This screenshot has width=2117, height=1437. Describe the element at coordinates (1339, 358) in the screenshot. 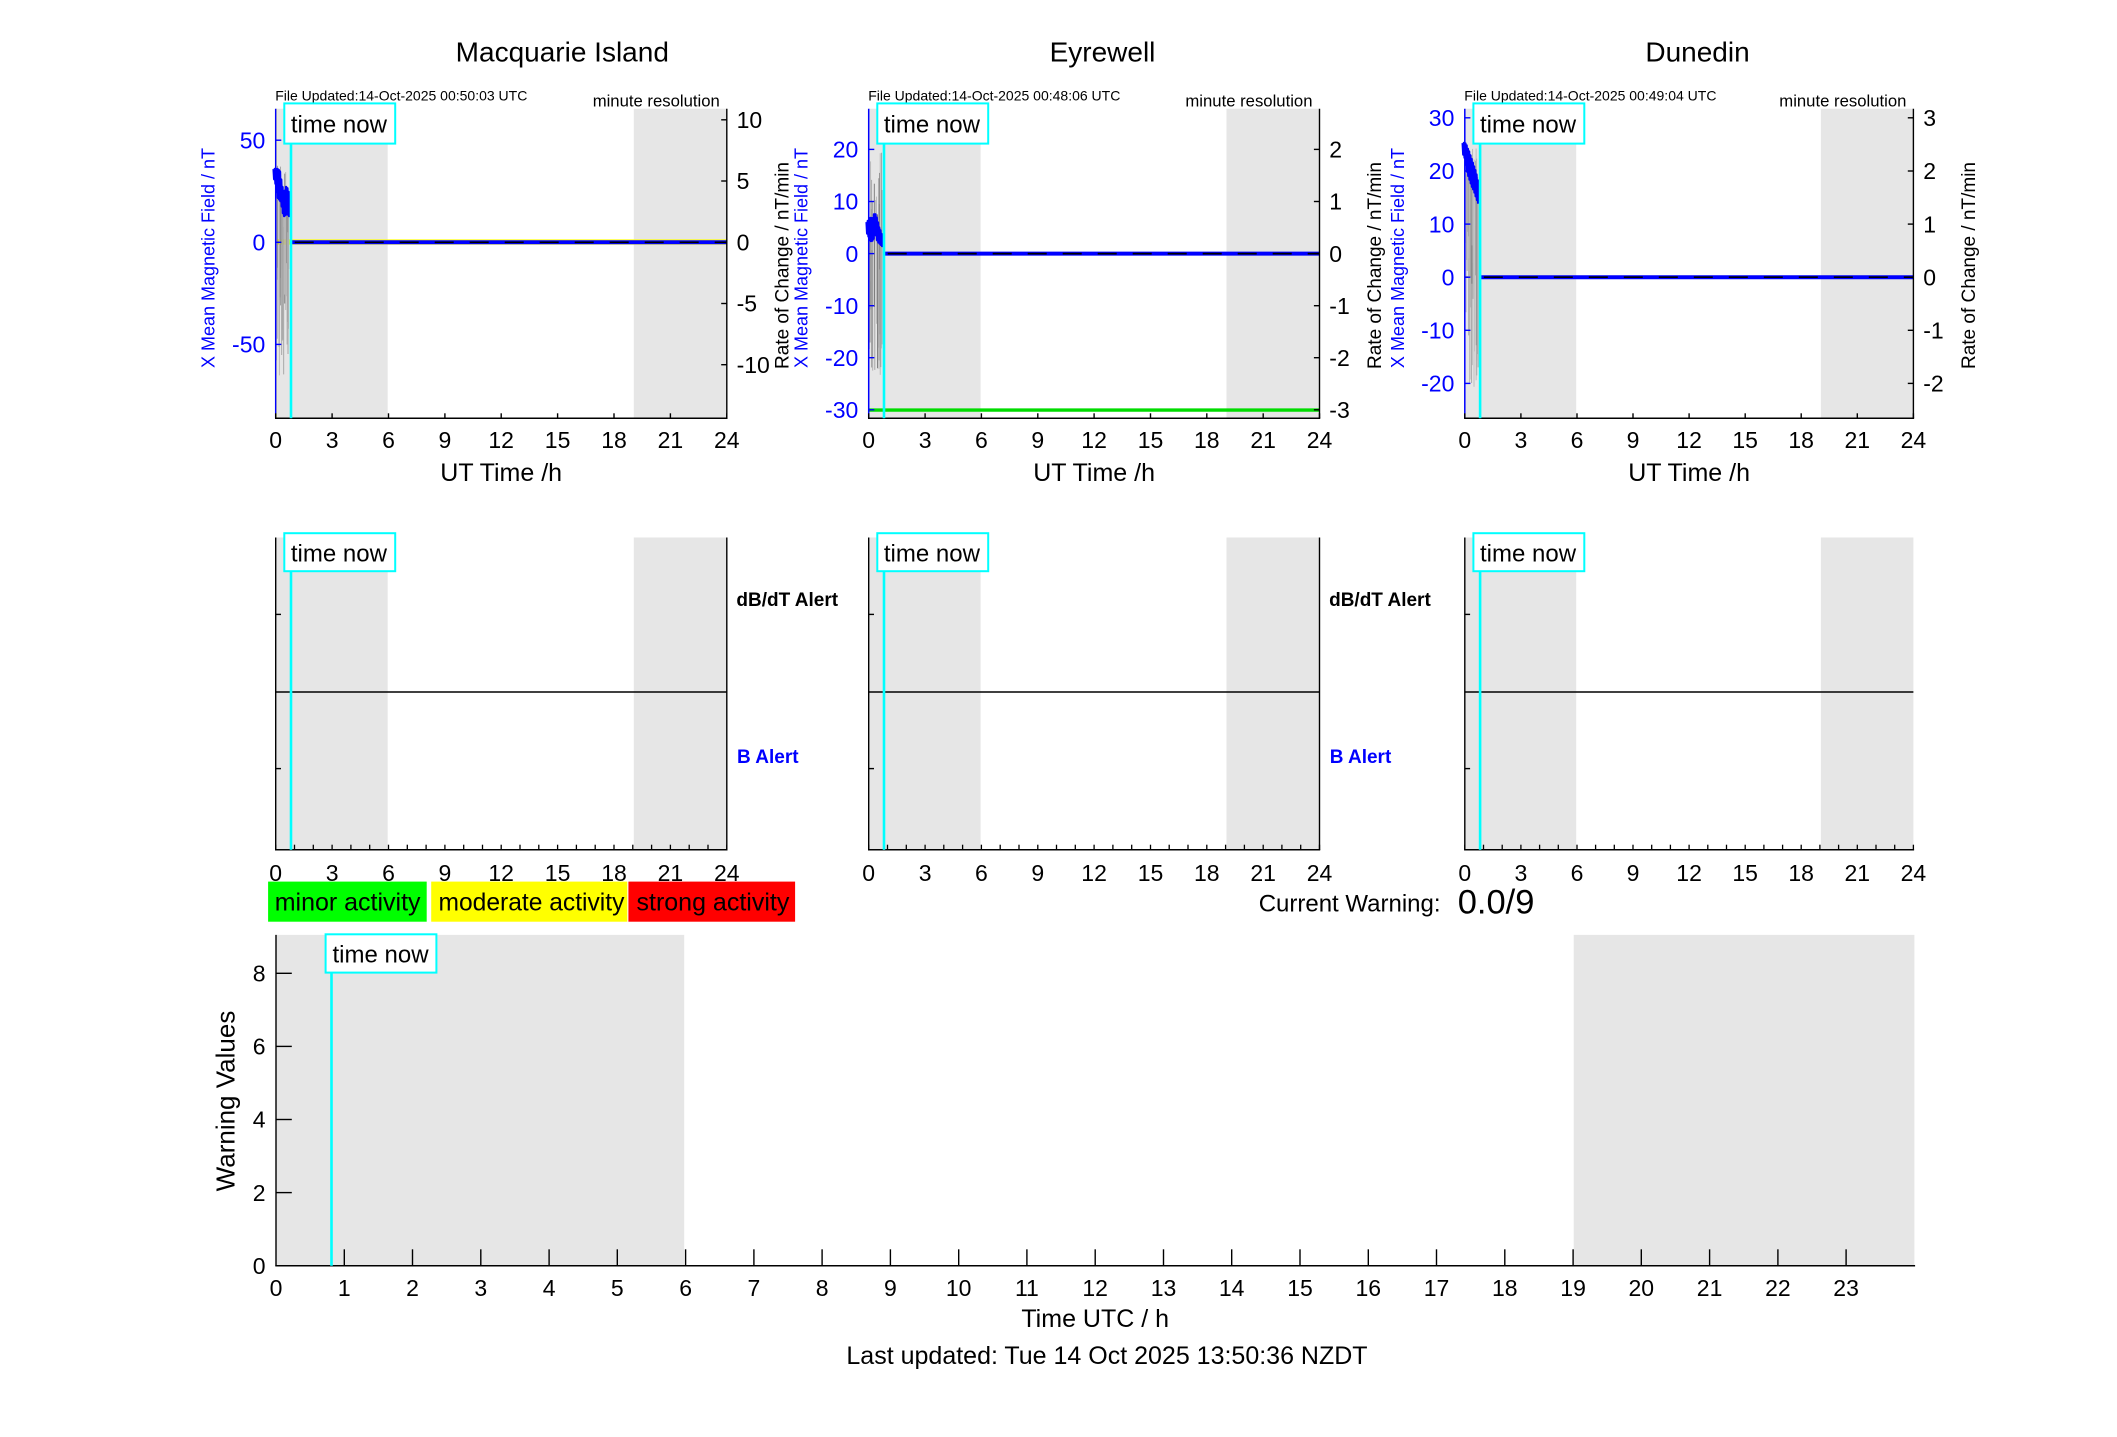

I see `svg-text: -2` at that location.